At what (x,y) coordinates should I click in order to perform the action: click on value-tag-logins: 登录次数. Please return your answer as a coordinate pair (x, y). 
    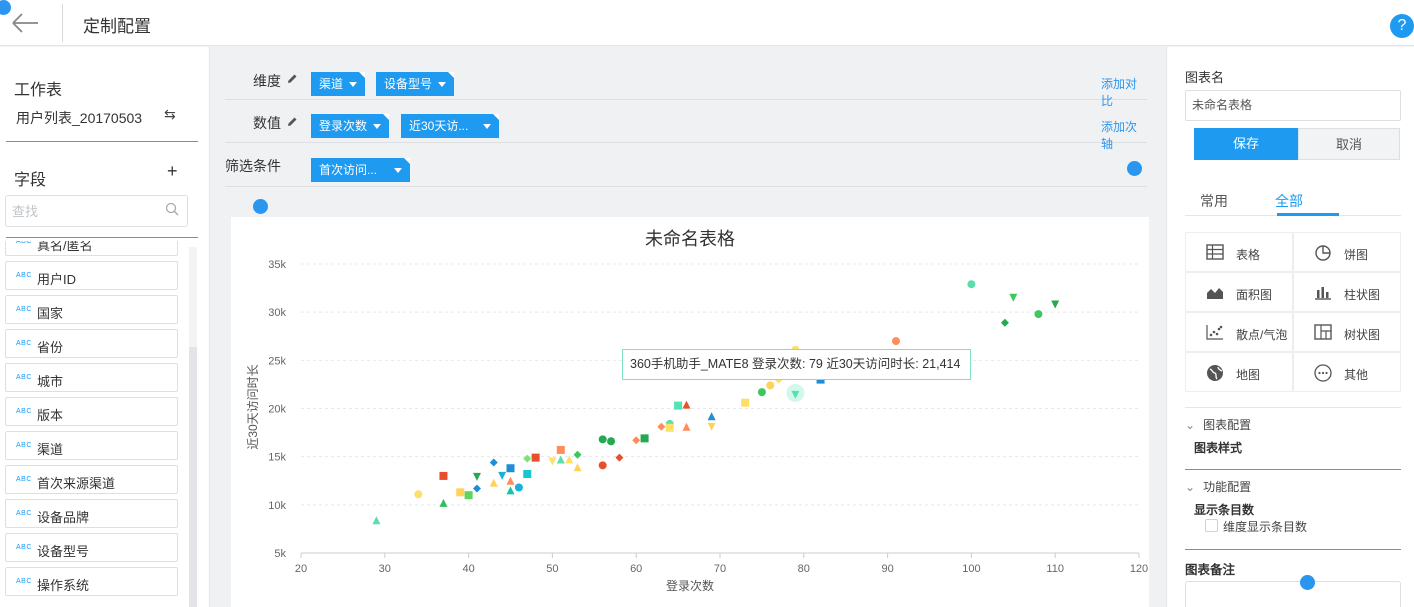
    Looking at the image, I should click on (350, 126).